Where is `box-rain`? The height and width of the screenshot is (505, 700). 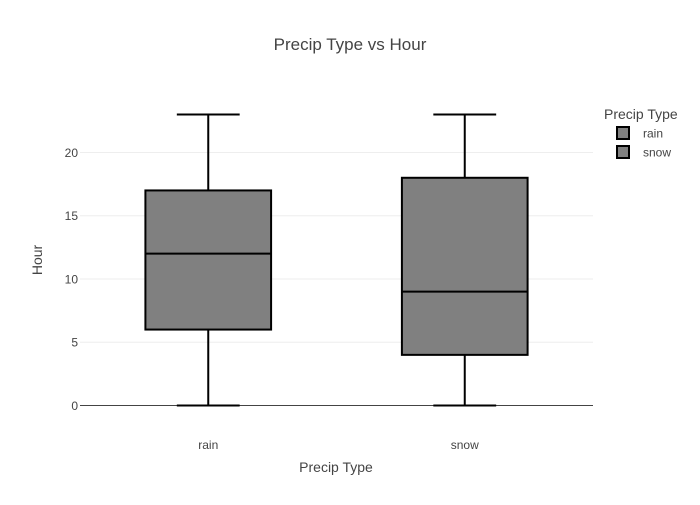 box-rain is located at coordinates (208, 260).